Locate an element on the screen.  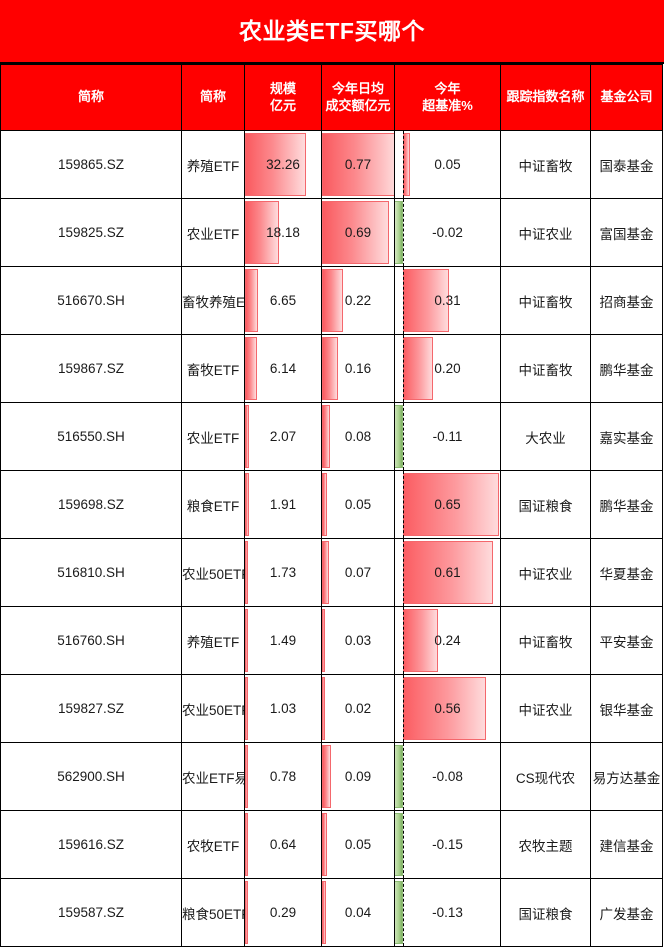
cell-fund-code: 159587.SZ is located at coordinates (91, 912).